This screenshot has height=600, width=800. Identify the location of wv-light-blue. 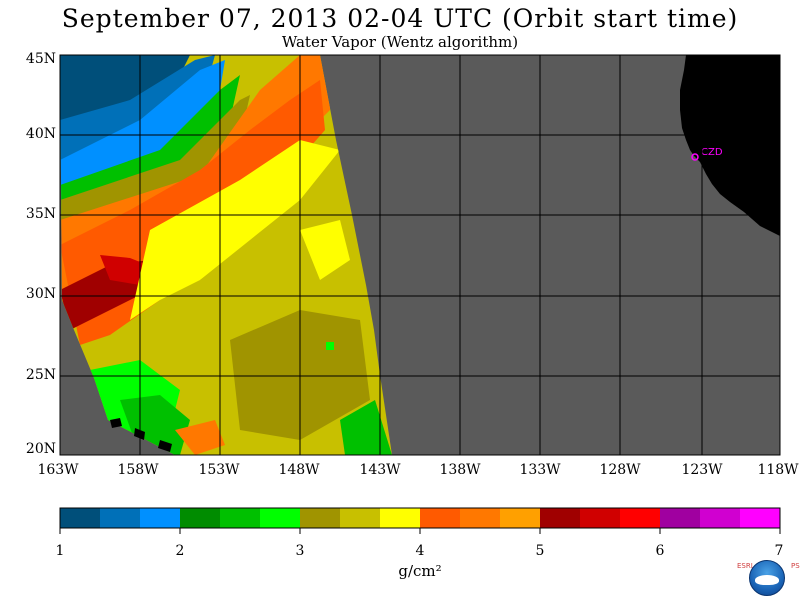
(142, 132).